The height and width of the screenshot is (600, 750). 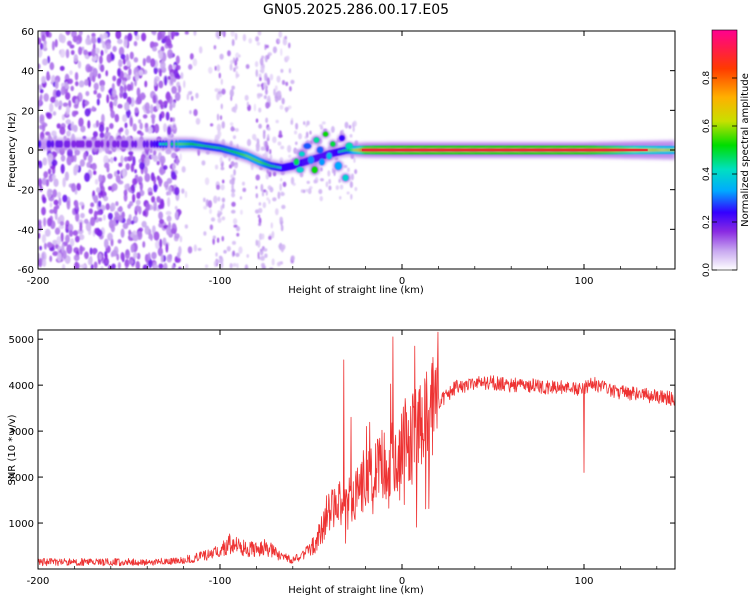 I want to click on colorbar-label: Normalized spectral amplitude, so click(x=745, y=150).